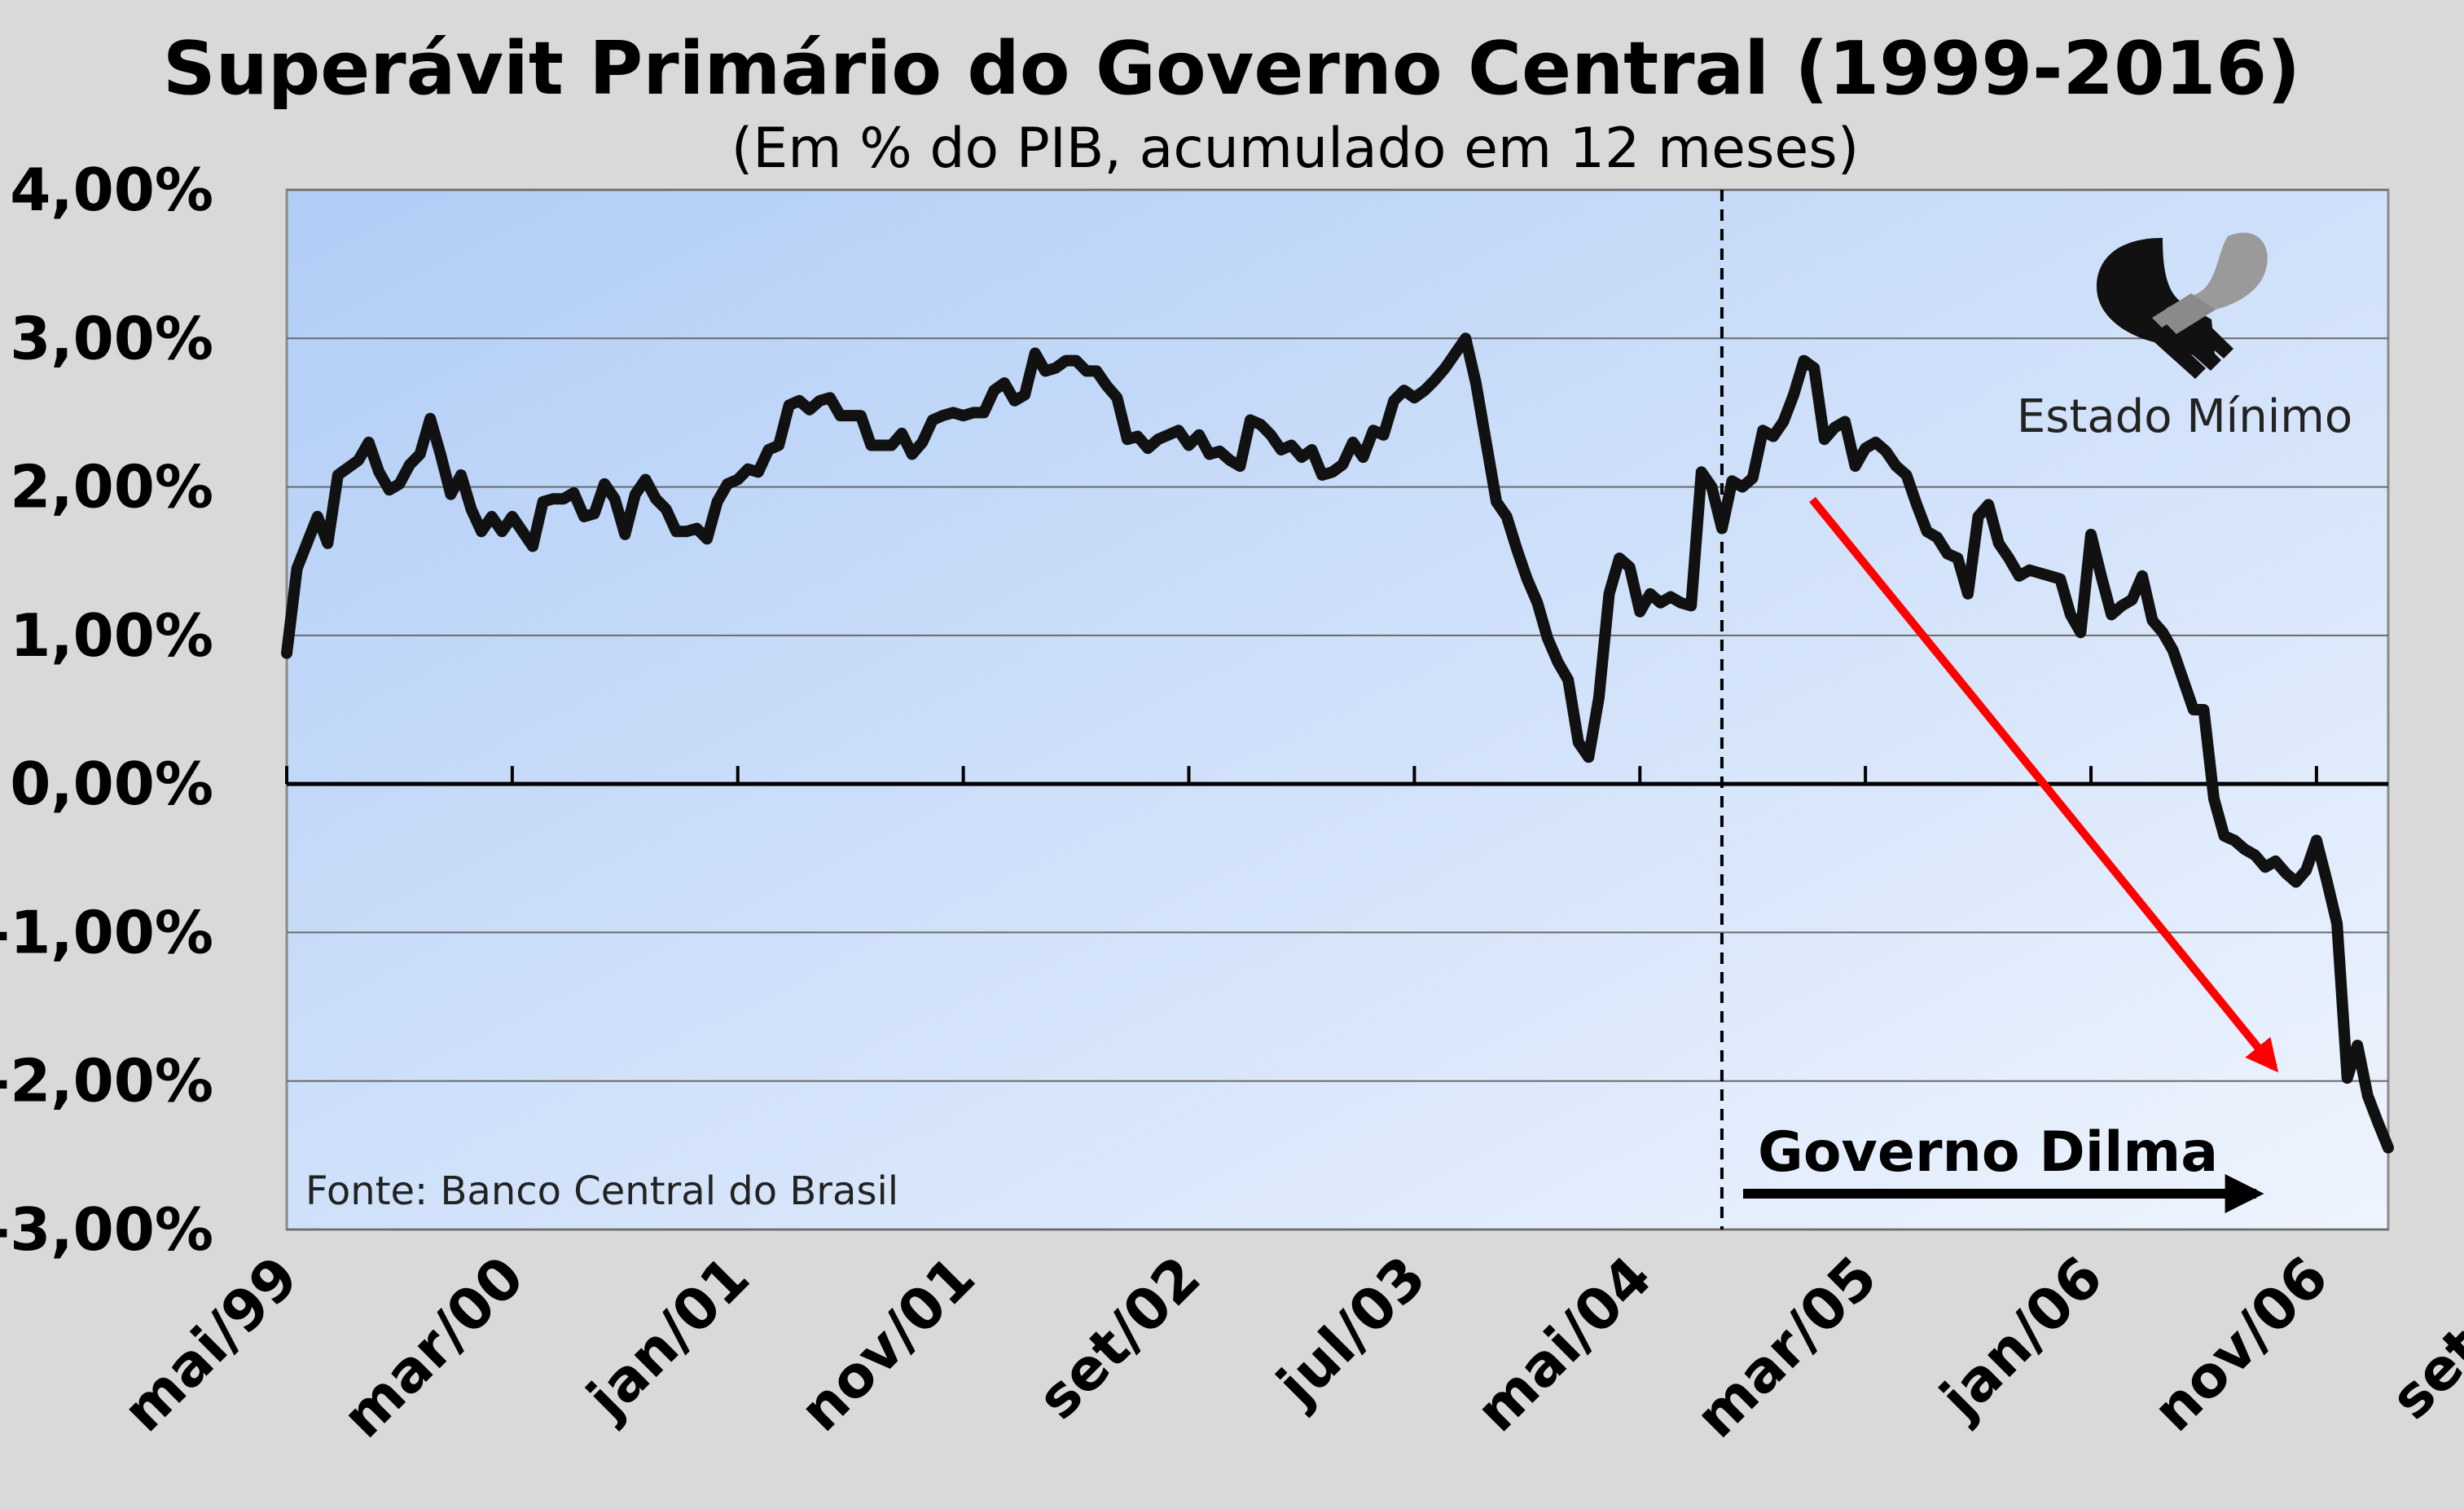 The image size is (2464, 1509). What do you see at coordinates (112, 635) in the screenshot?
I see `y-tick-label: 1,00%` at bounding box center [112, 635].